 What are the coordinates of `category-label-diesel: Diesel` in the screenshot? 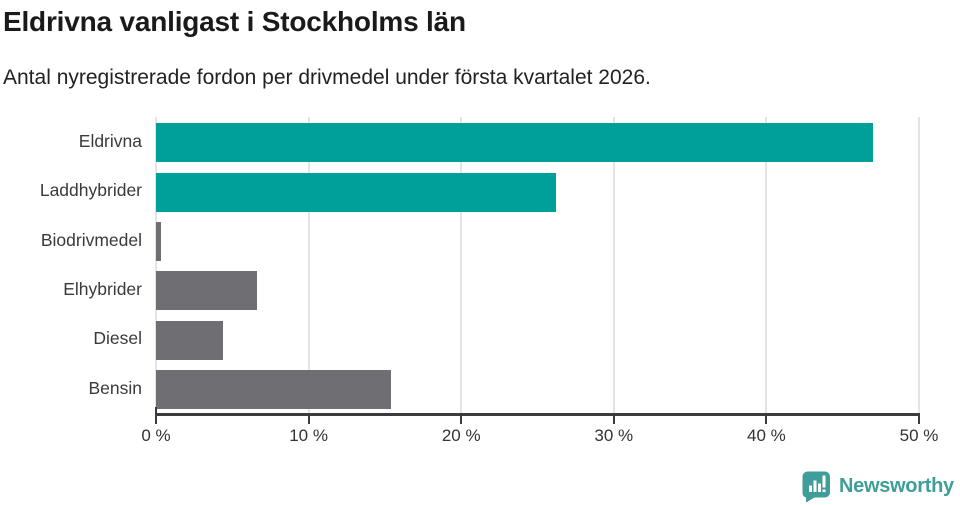 It's located at (117, 338).